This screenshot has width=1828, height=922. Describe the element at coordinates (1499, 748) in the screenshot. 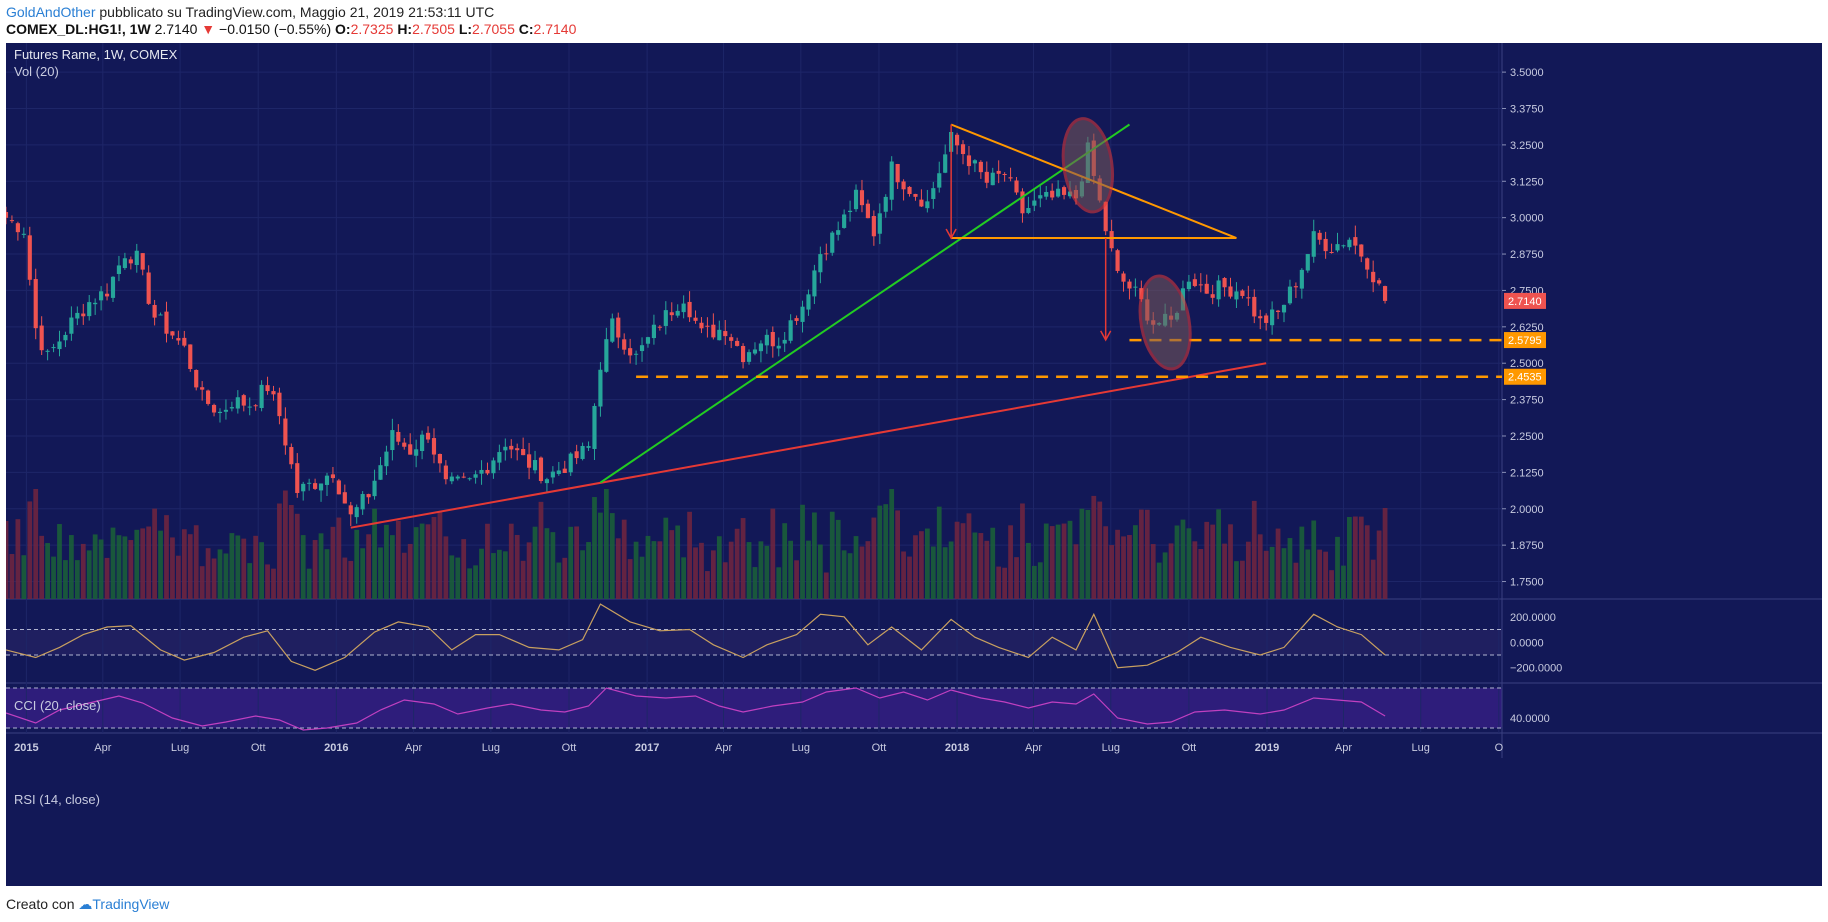

I see `x-tick-label: O` at that location.